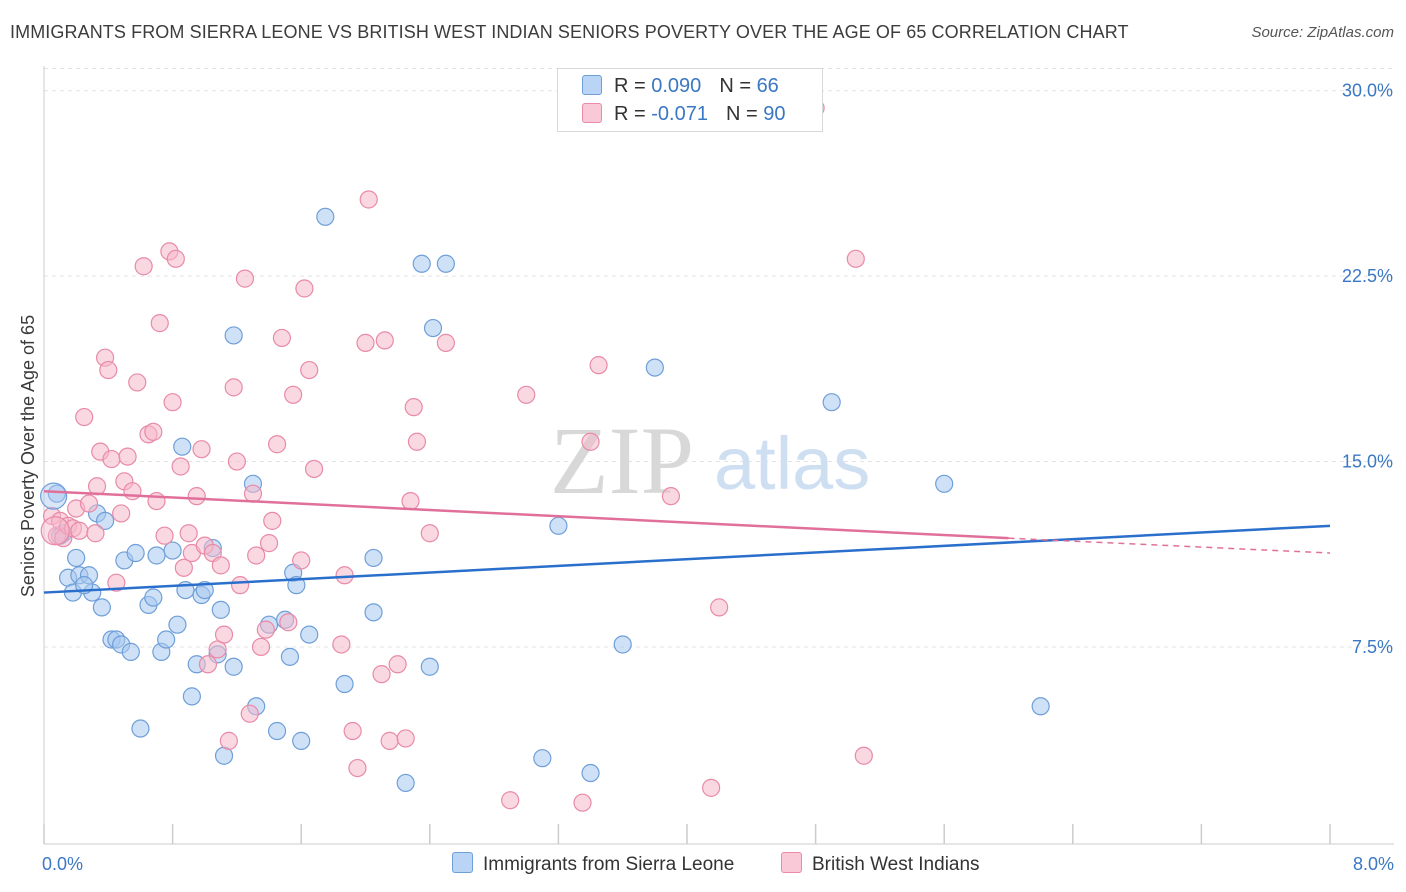 The height and width of the screenshot is (892, 1406). What do you see at coordinates (880, 864) in the screenshot?
I see `bottom-legend-item-british-west-indians: British West Indians` at bounding box center [880, 864].